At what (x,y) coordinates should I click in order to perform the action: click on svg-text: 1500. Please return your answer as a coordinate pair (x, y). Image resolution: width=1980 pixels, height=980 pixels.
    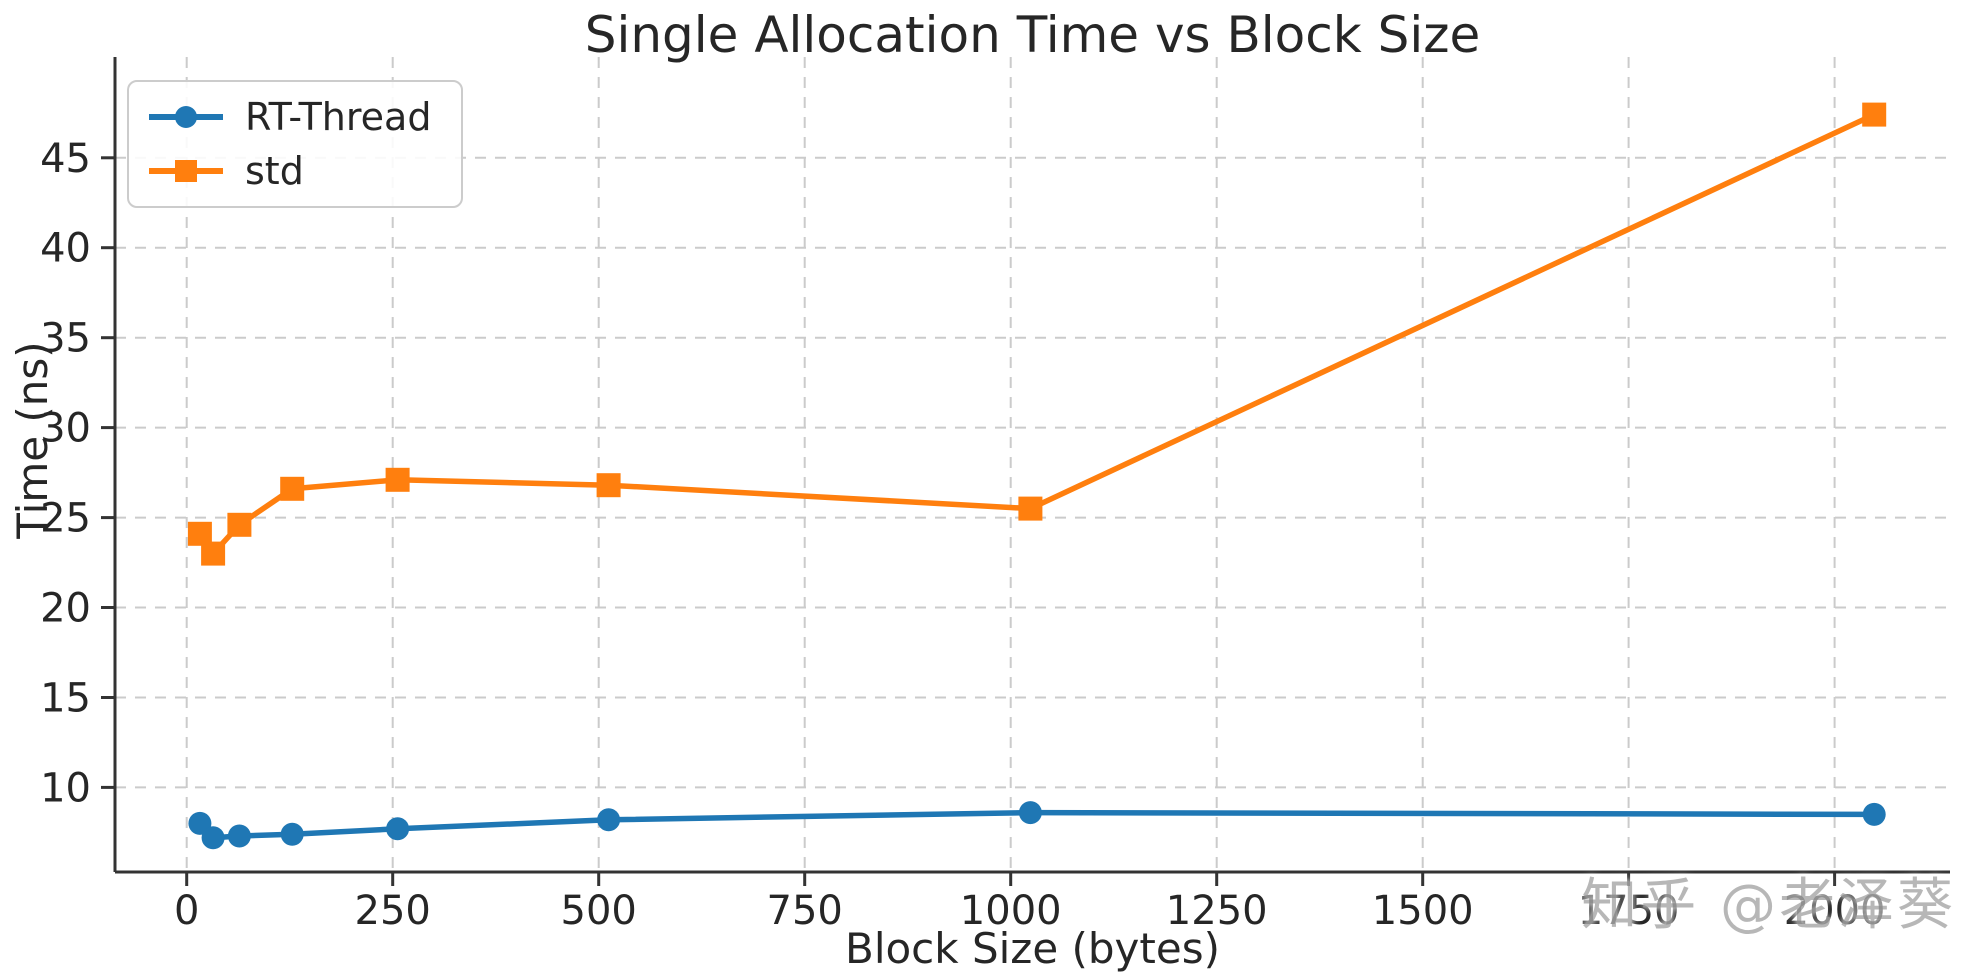
    Looking at the image, I should click on (1423, 911).